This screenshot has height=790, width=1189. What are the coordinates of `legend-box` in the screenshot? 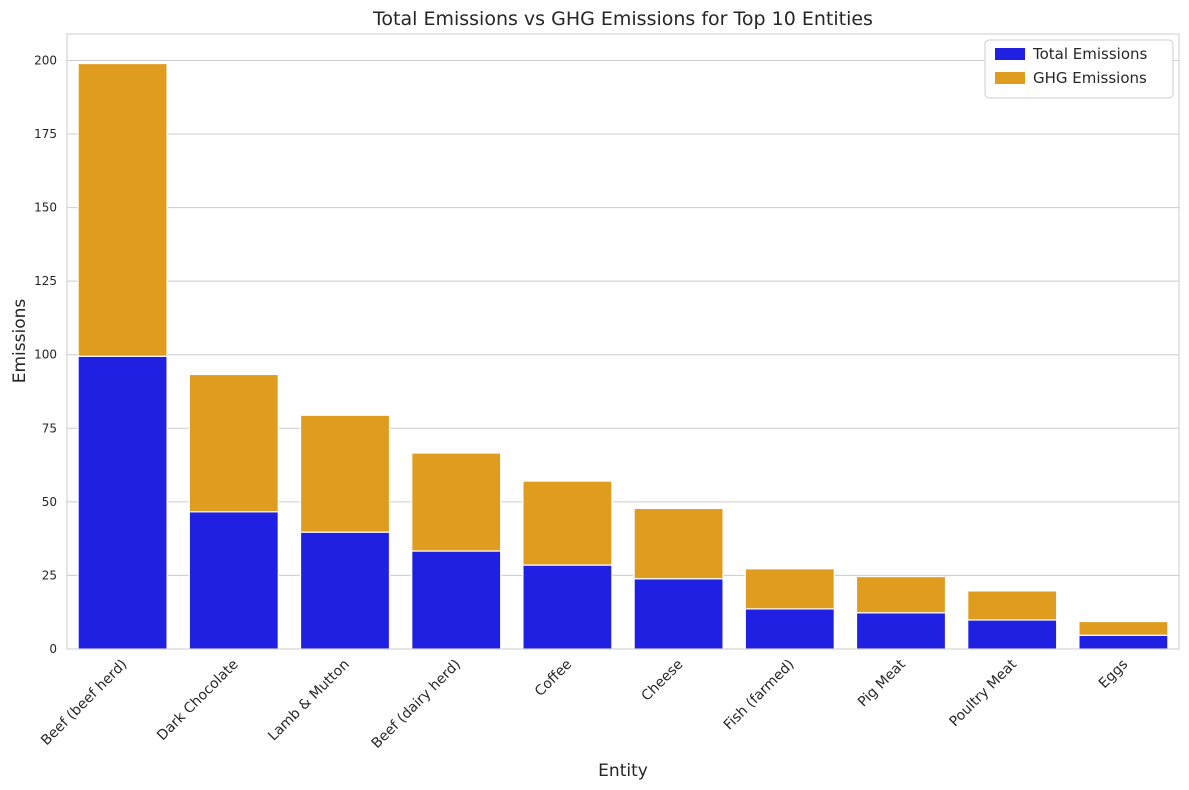 It's located at (1079, 69).